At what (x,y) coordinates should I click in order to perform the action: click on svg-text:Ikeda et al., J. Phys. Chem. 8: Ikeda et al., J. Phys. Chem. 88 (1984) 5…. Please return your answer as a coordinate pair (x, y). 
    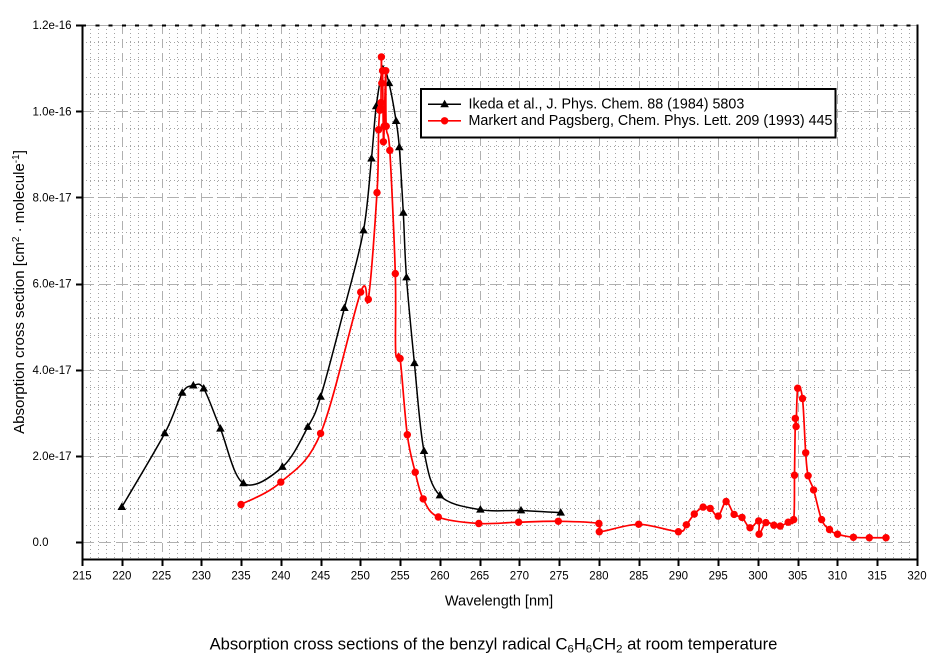
    Looking at the image, I should click on (607, 105).